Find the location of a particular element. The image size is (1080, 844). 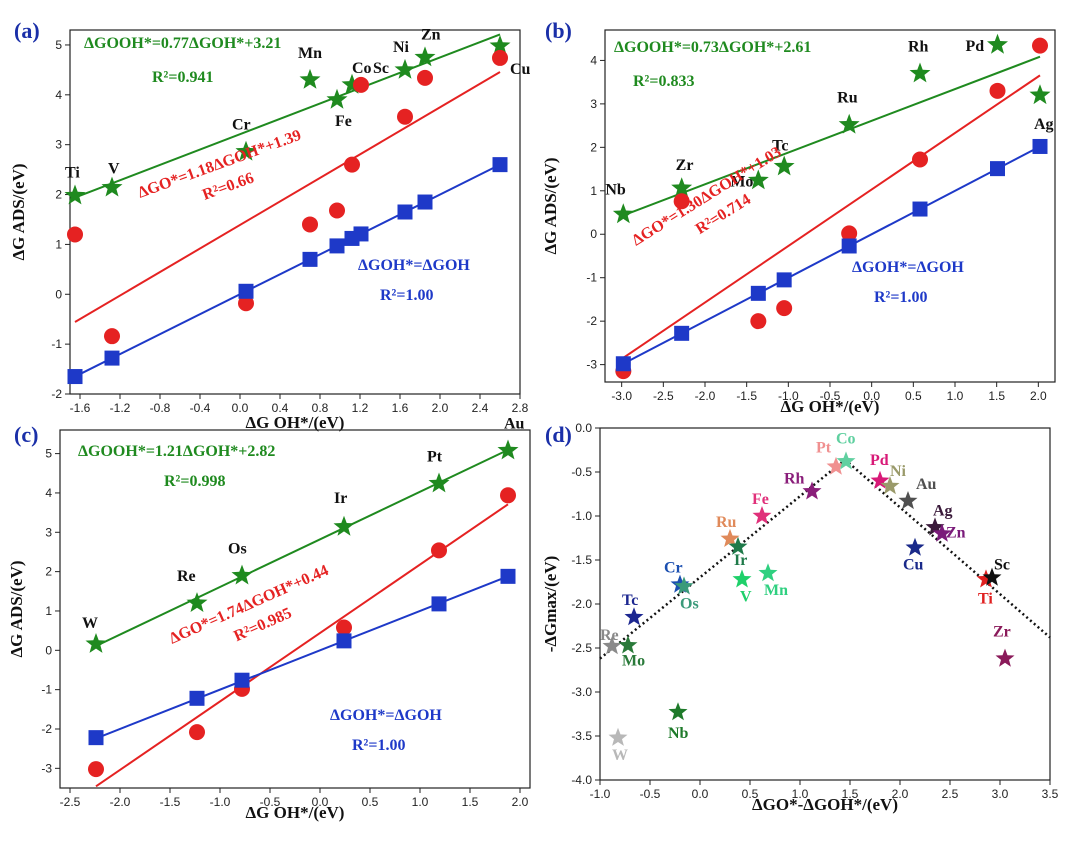

x-tick-label: -2.0 is located at coordinates (120, 802).